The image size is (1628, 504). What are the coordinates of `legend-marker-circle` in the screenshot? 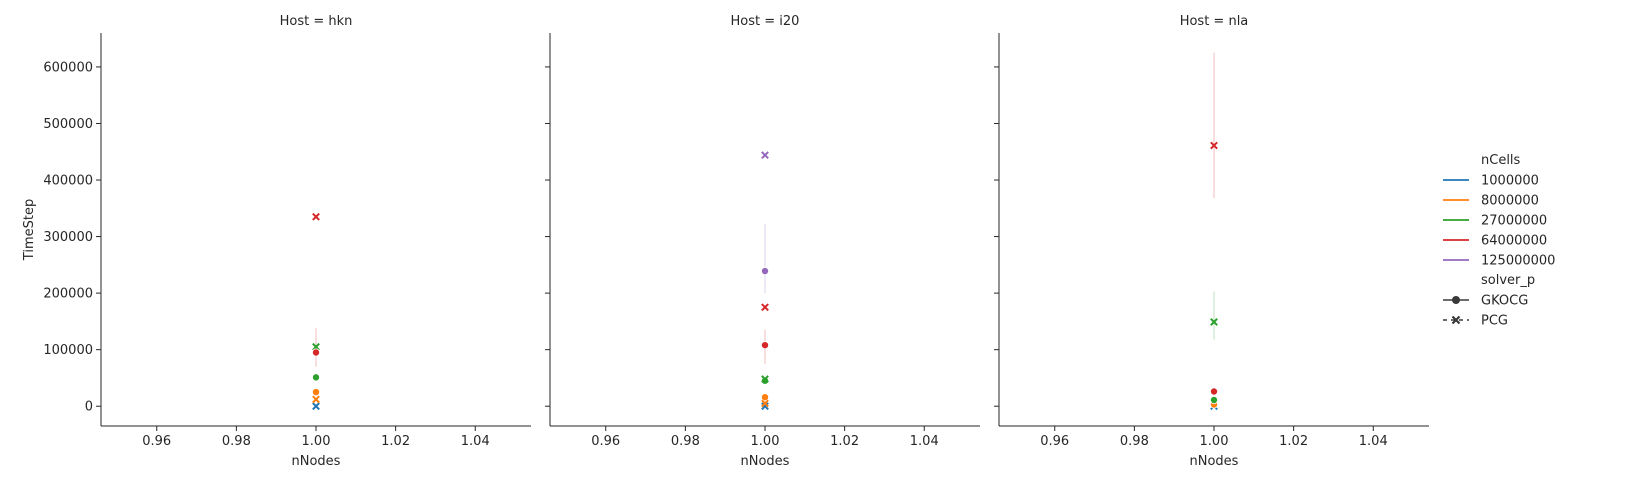 It's located at (1456, 300).